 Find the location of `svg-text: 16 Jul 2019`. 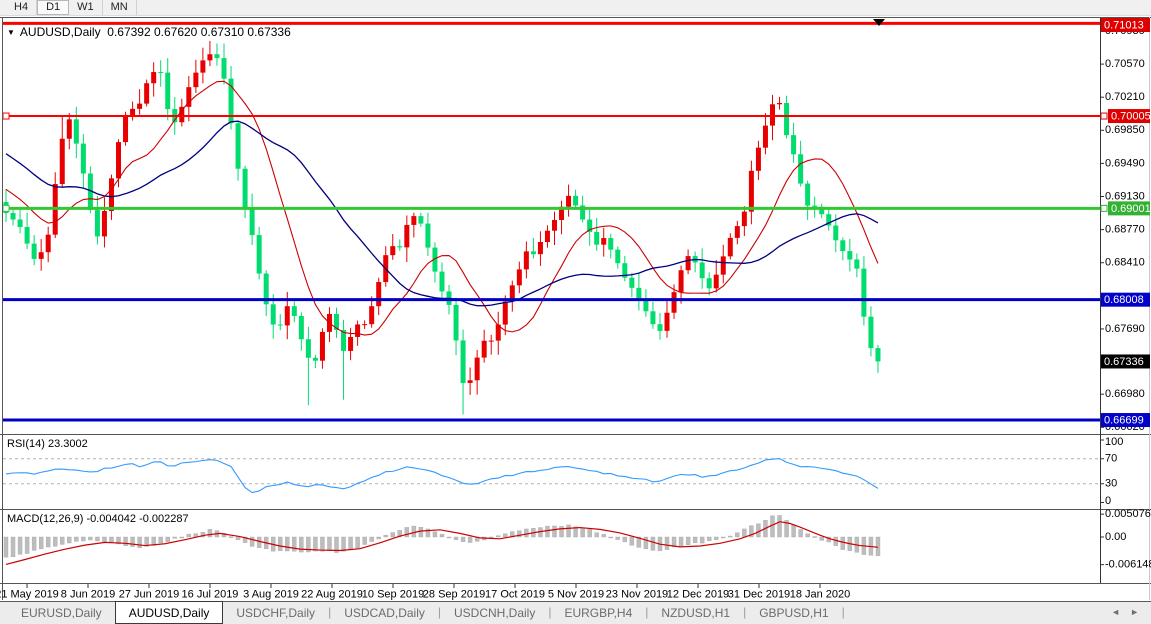

svg-text: 16 Jul 2019 is located at coordinates (210, 594).